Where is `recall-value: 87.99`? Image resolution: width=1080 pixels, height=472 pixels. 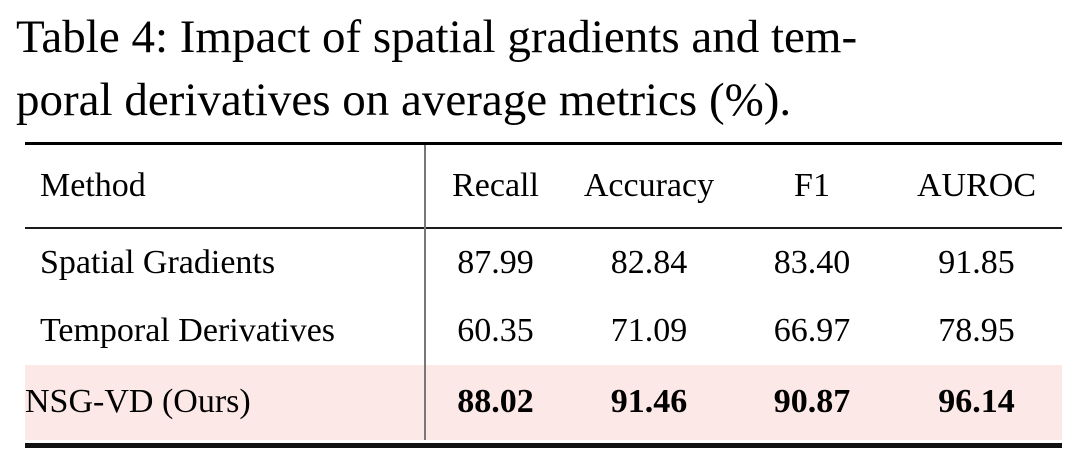 recall-value: 87.99 is located at coordinates (495, 262).